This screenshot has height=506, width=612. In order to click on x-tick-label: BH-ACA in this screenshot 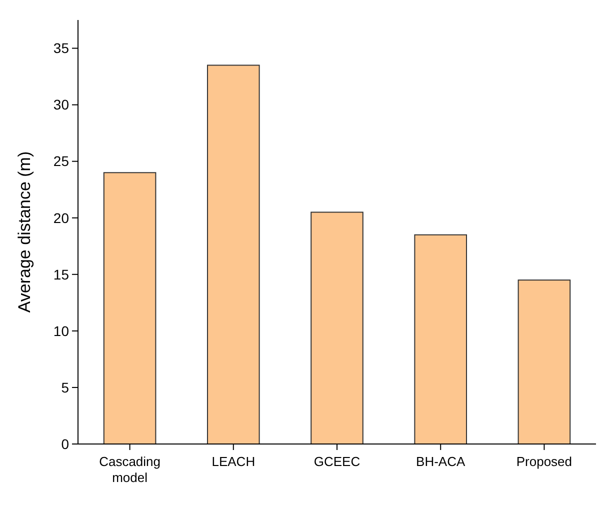, I will do `click(441, 461)`.